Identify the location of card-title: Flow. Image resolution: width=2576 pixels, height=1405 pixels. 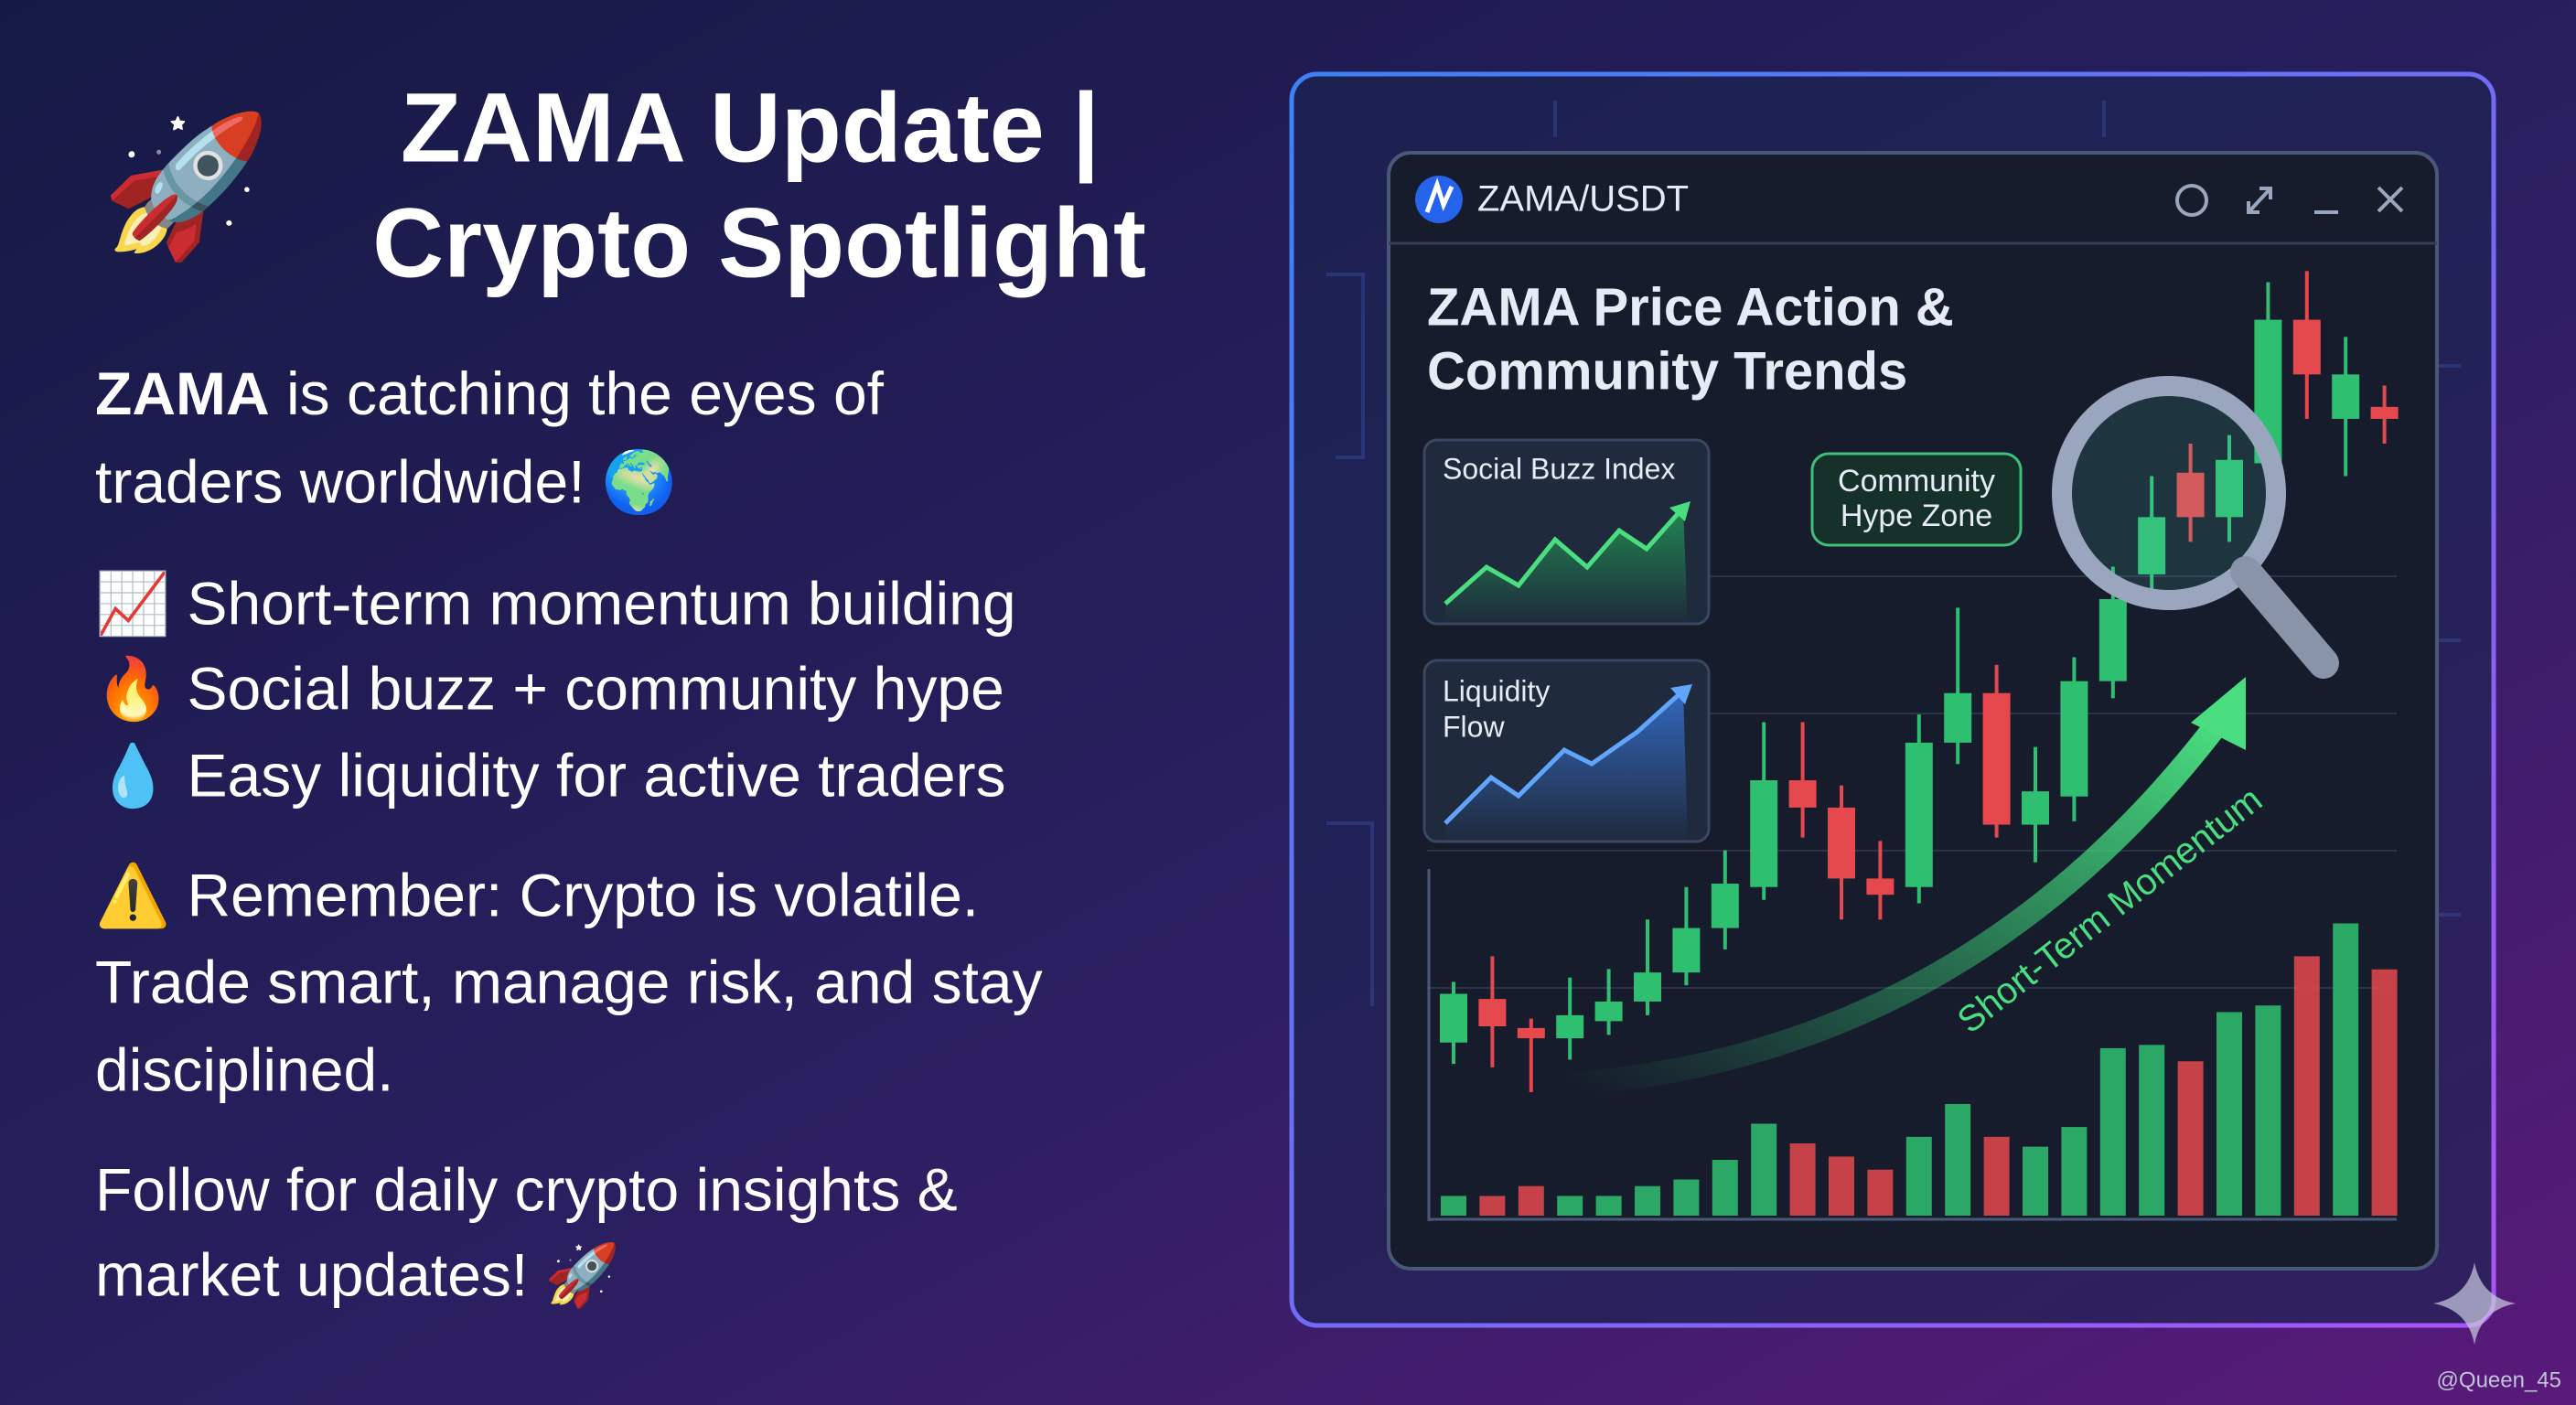
(1474, 726).